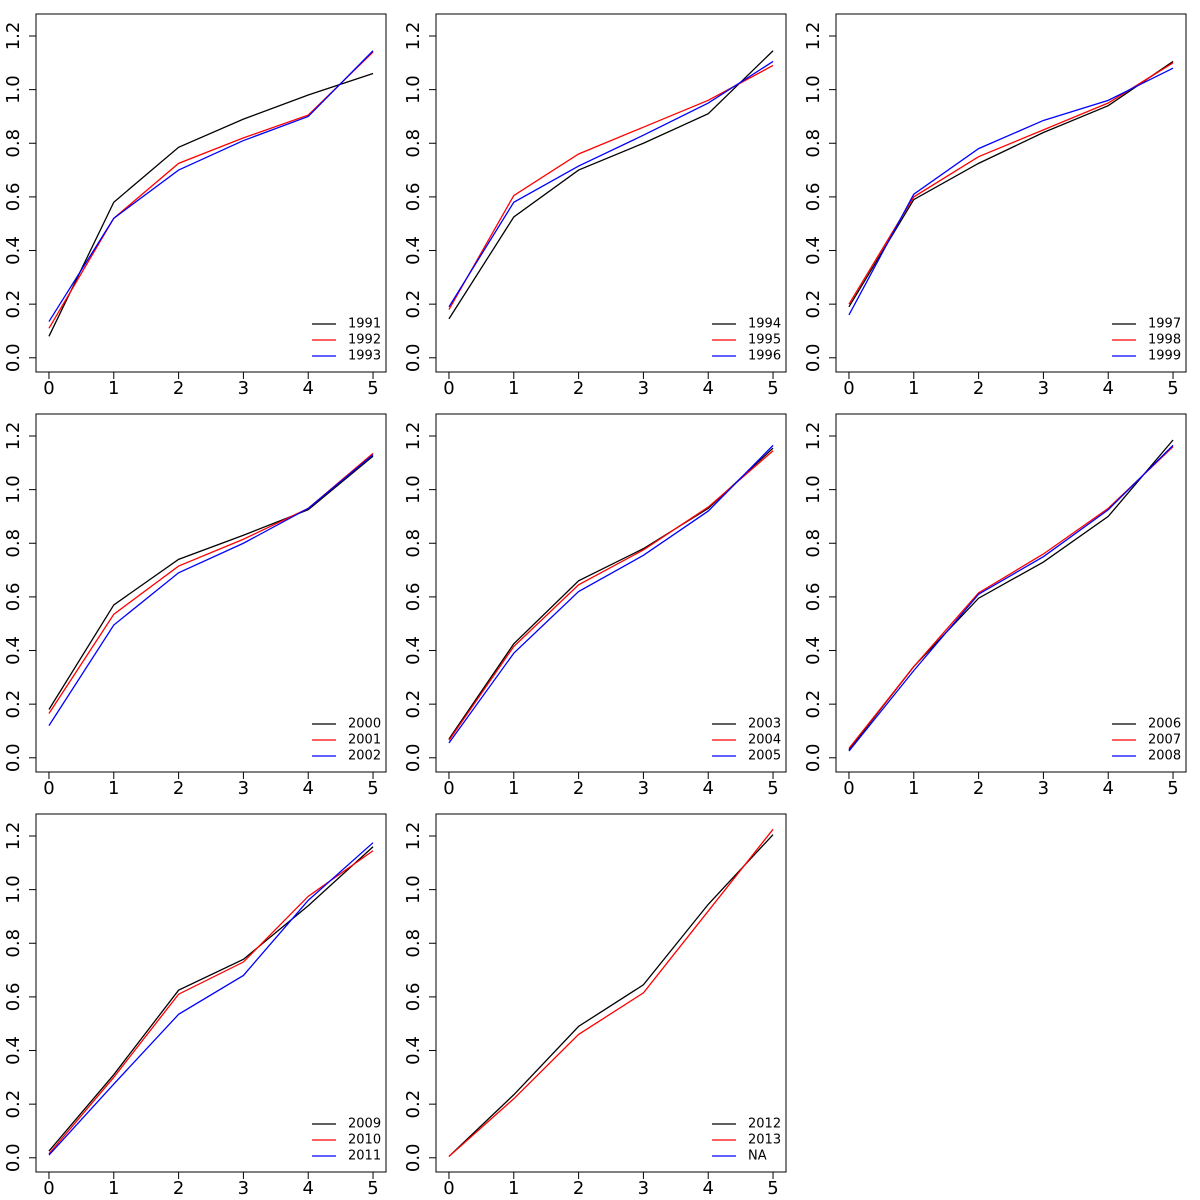  What do you see at coordinates (1164, 324) in the screenshot?
I see `legend-label: 1997` at bounding box center [1164, 324].